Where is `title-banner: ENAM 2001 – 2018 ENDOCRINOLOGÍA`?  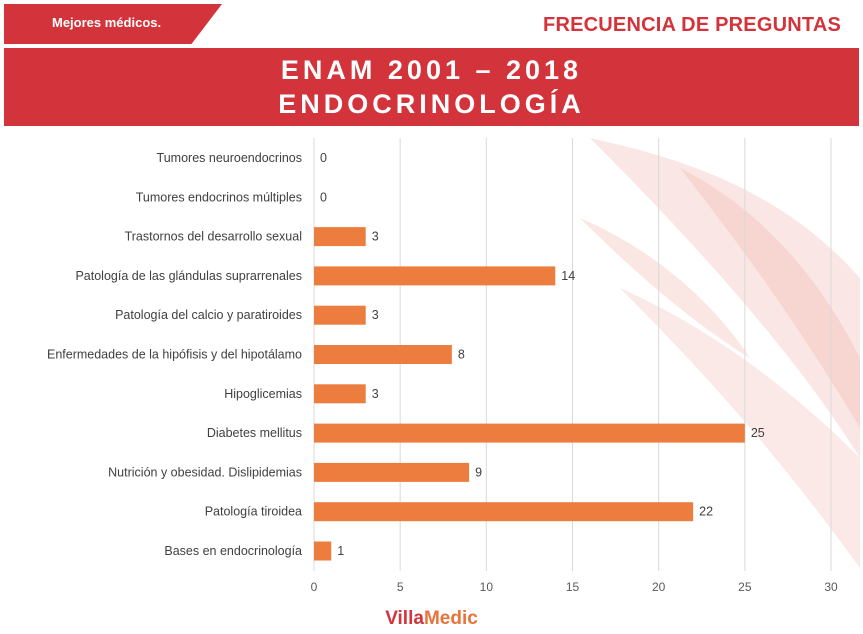
title-banner: ENAM 2001 – 2018 ENDOCRINOLOGÍA is located at coordinates (431, 87).